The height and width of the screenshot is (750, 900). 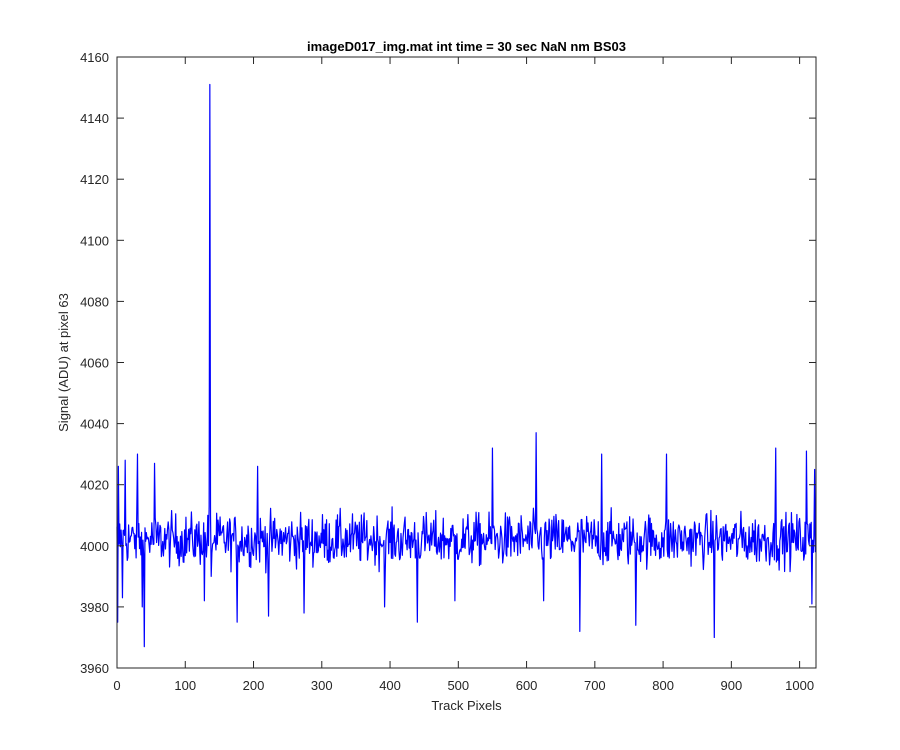 I want to click on x-tick-label: 0, so click(x=116, y=685).